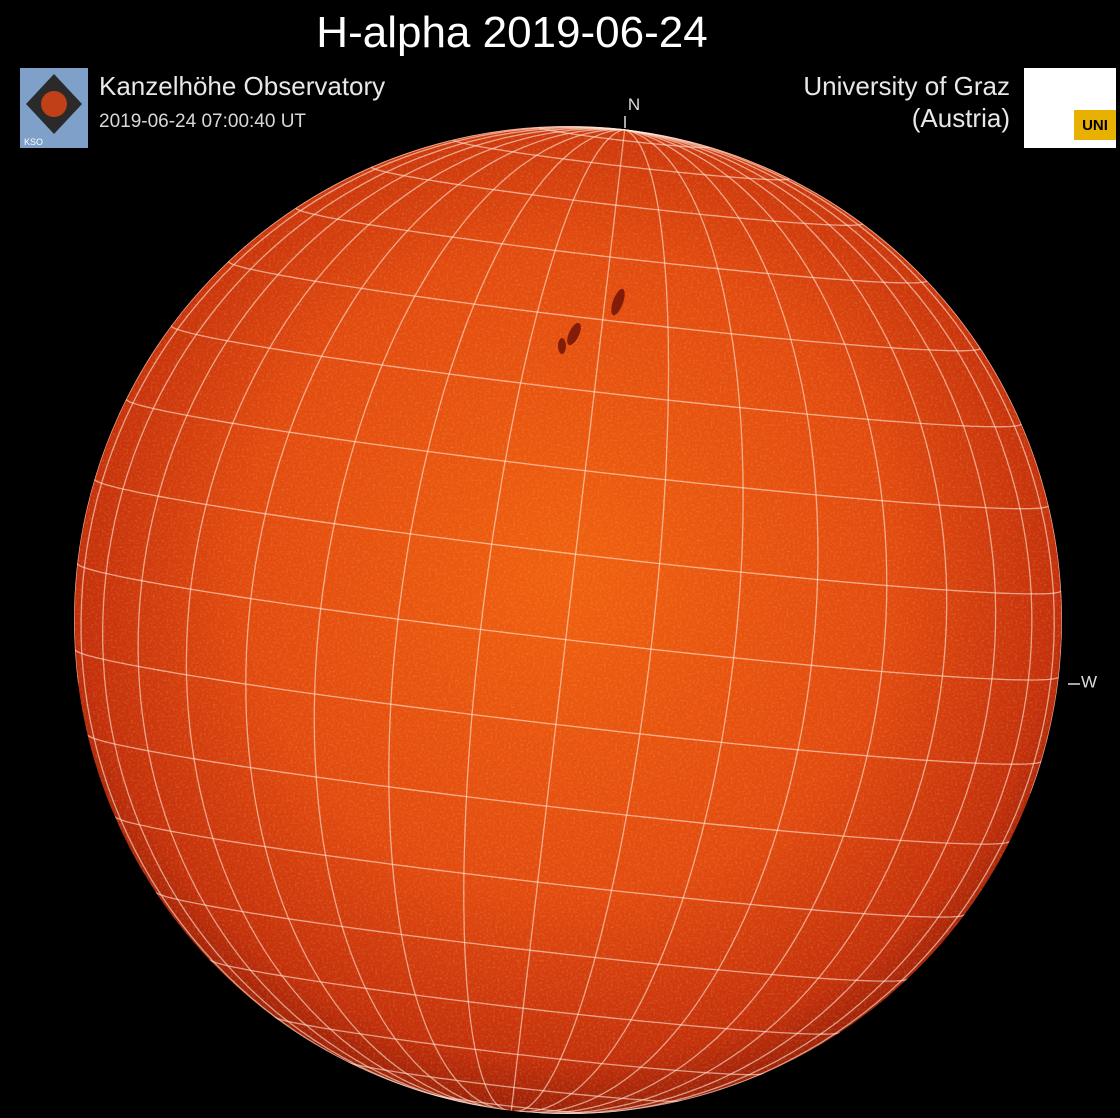 Image resolution: width=1120 pixels, height=1118 pixels. I want to click on kso-logo: KSO, so click(54, 108).